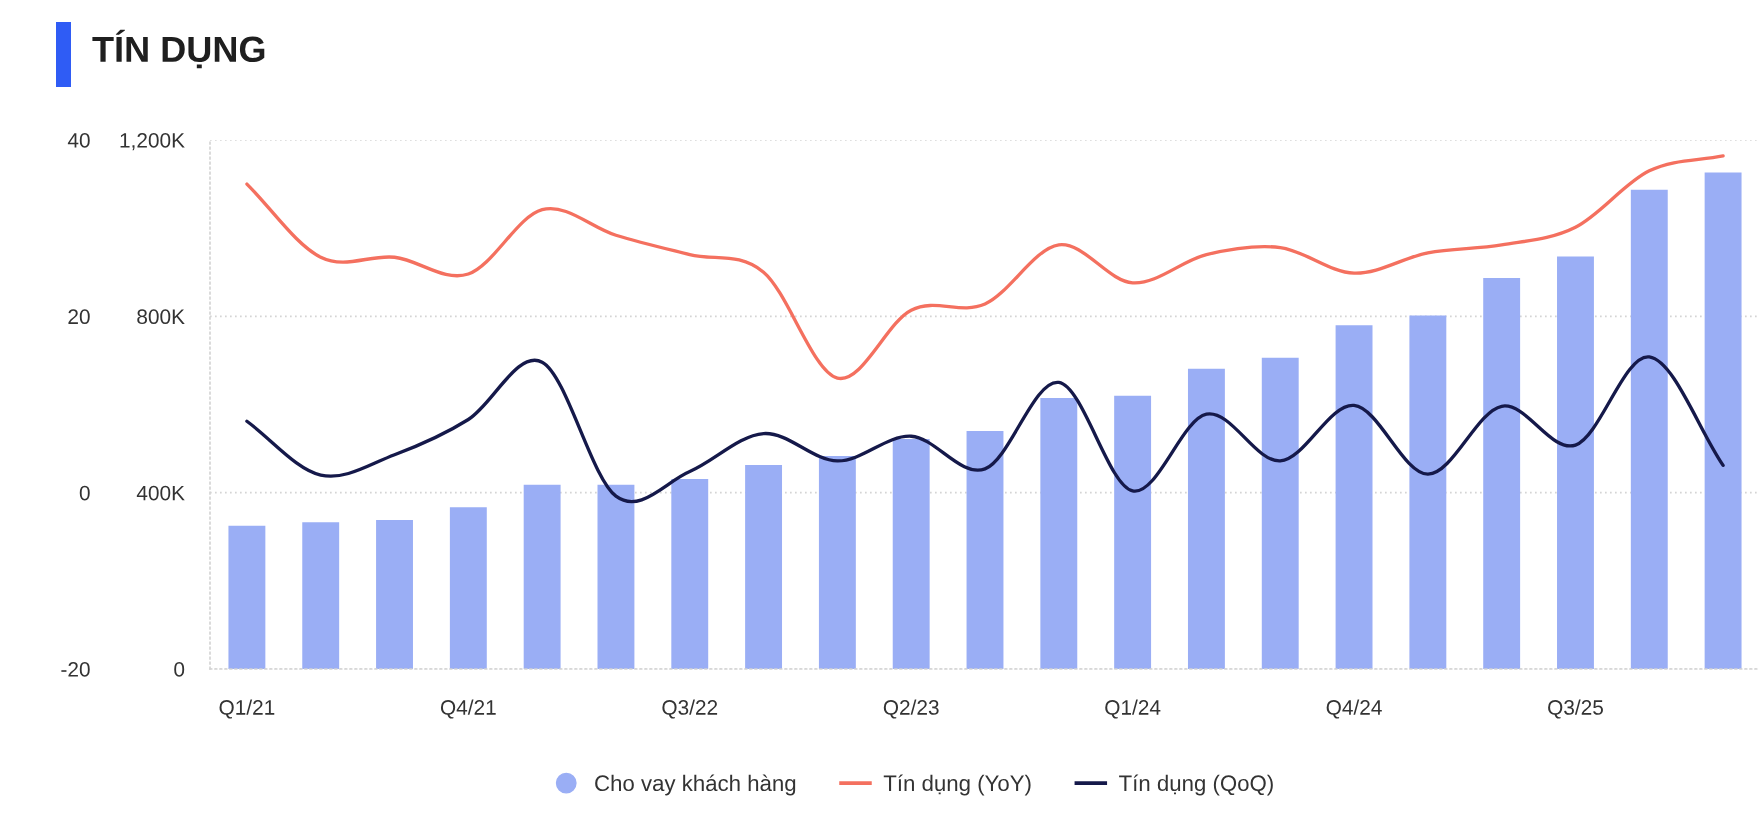 The height and width of the screenshot is (819, 1764). What do you see at coordinates (78, 140) in the screenshot?
I see `y2-tick-label: 40` at bounding box center [78, 140].